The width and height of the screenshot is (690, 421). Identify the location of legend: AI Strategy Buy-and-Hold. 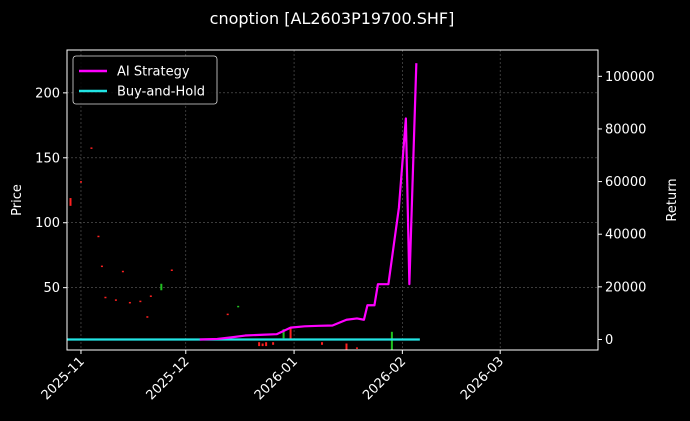
(145, 80).